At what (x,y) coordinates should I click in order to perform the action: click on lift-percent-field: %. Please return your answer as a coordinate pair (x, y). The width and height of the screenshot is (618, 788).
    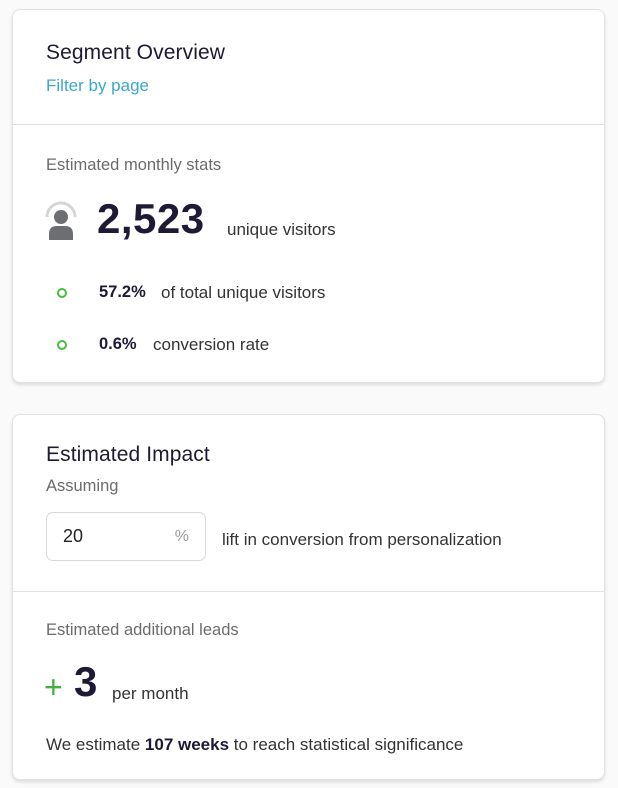
    Looking at the image, I should click on (126, 536).